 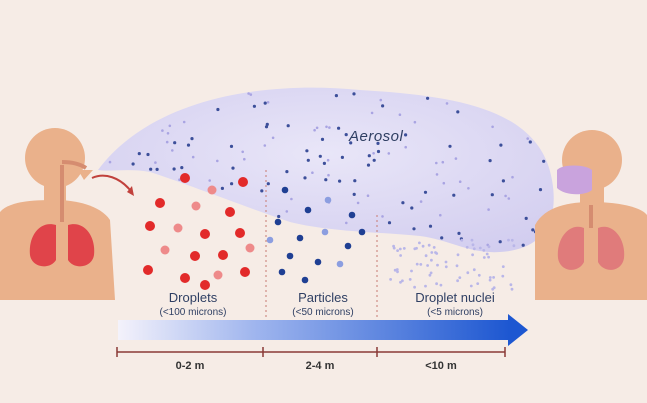 What do you see at coordinates (441, 366) in the screenshot?
I see `distance-label-10m: <10 m` at bounding box center [441, 366].